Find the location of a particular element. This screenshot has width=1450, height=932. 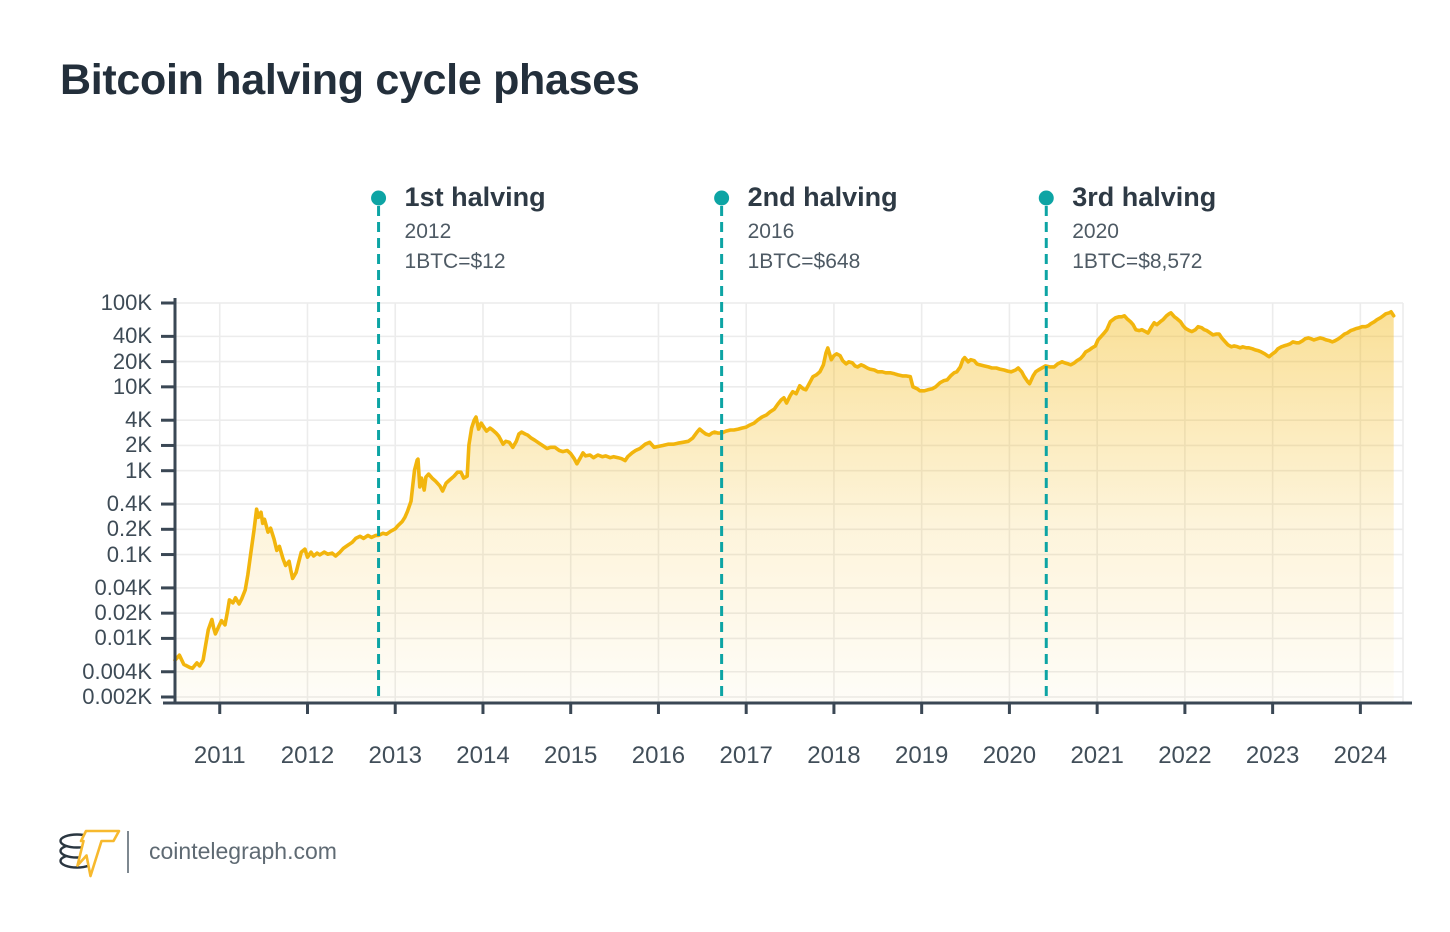

annotation-block: 3rd halving 2020 1BTC=$8,572 is located at coordinates (1144, 229).